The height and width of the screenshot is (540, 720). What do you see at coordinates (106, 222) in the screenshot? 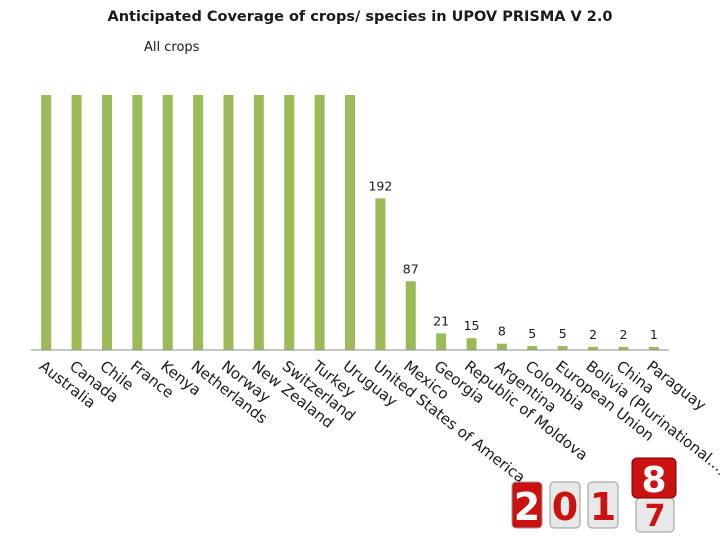
I see `bar-chile` at bounding box center [106, 222].